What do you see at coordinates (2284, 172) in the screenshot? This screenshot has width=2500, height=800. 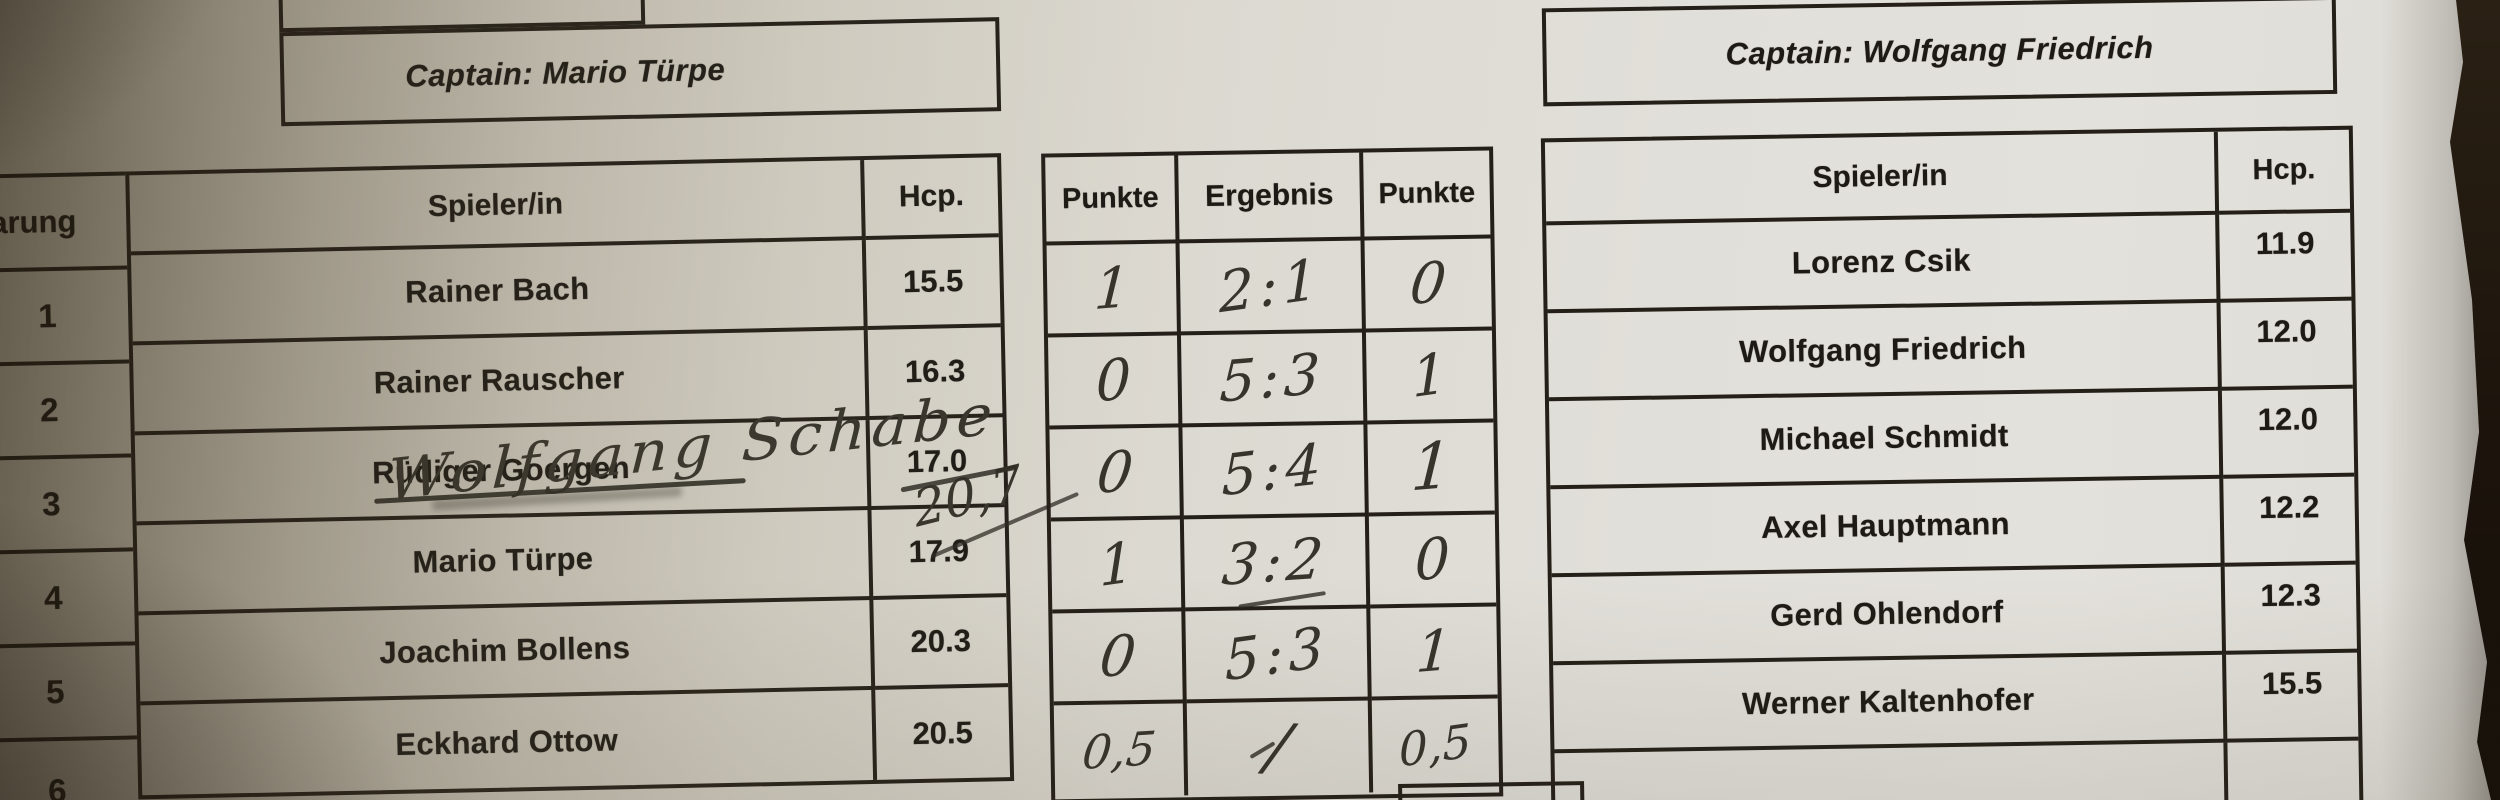 I see `right-table-header-hcp: Hcp.` at bounding box center [2284, 172].